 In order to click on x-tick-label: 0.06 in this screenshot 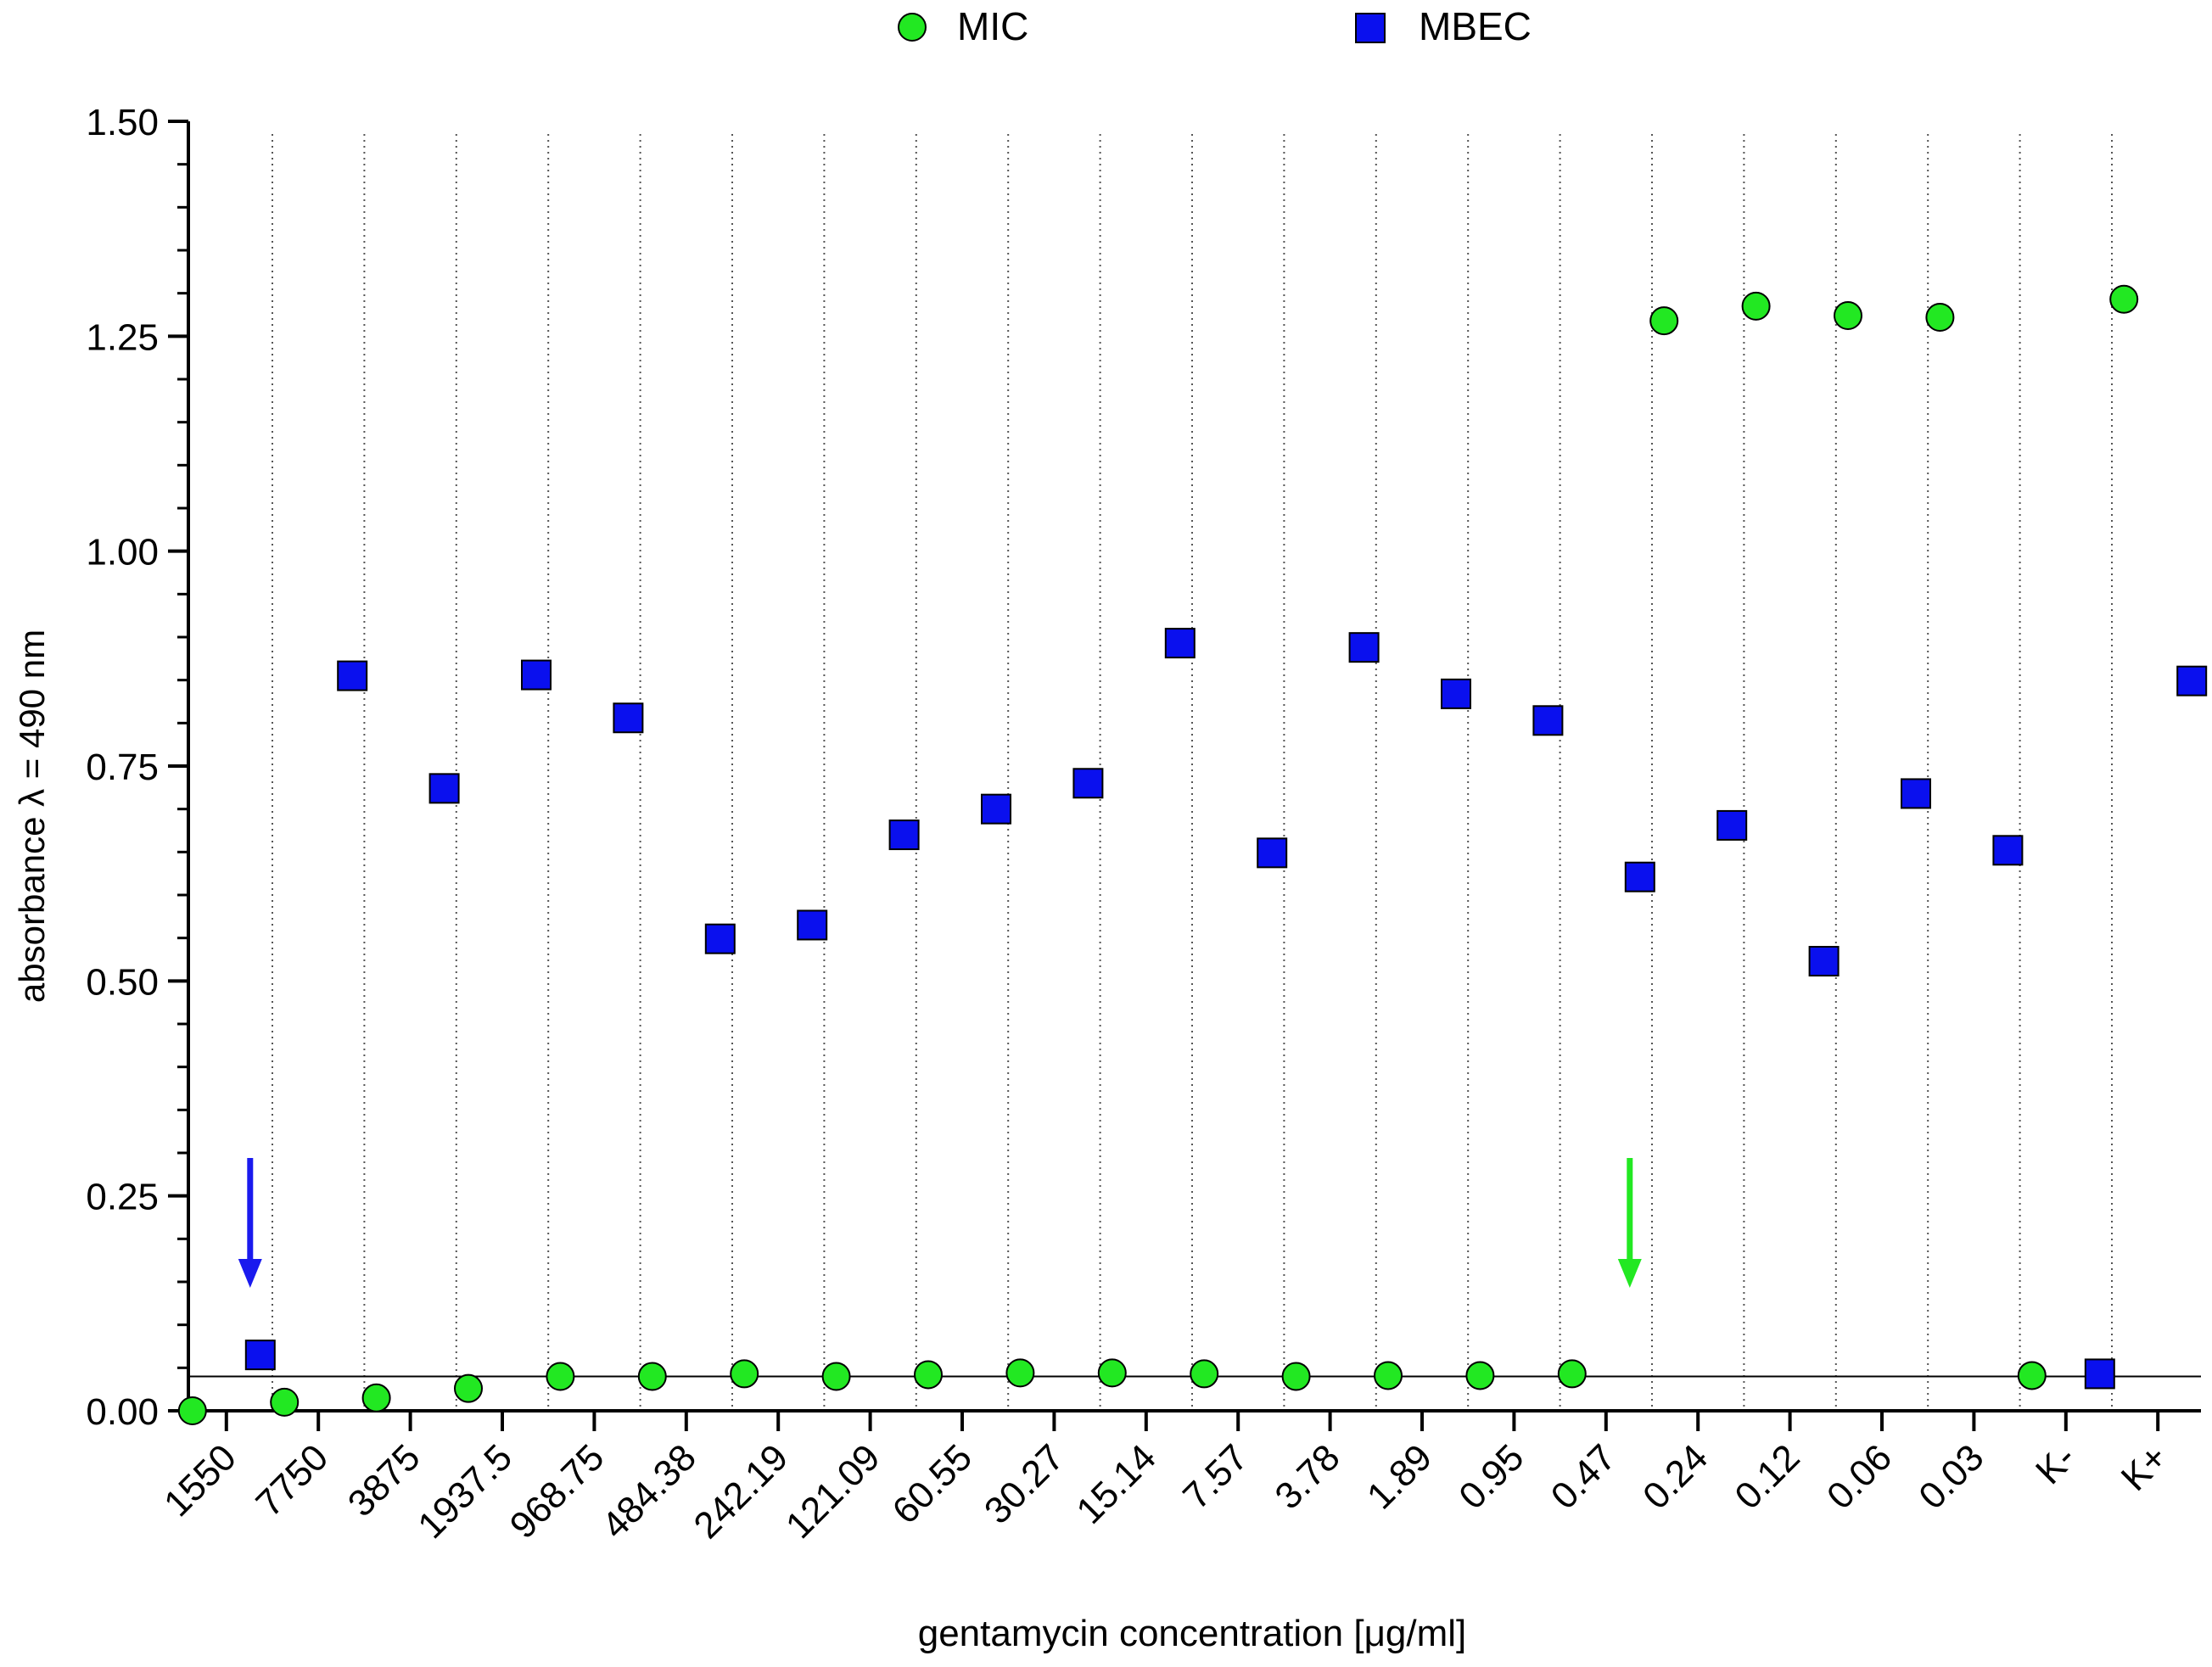, I will do `click(1860, 1476)`.